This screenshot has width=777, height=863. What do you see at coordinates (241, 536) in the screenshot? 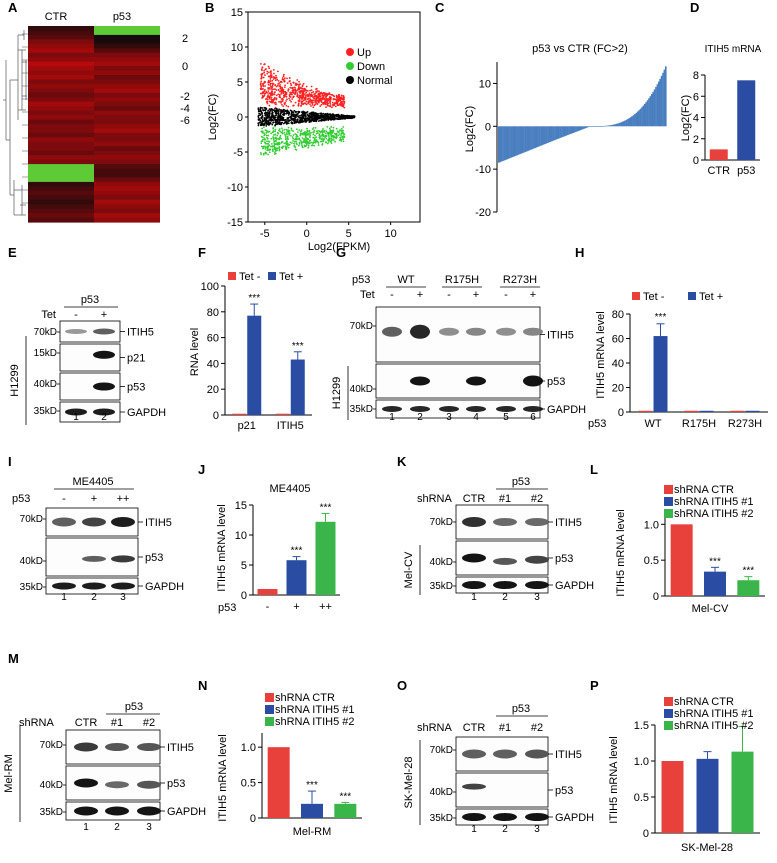
I see `y-tick-label: 10` at bounding box center [241, 536].